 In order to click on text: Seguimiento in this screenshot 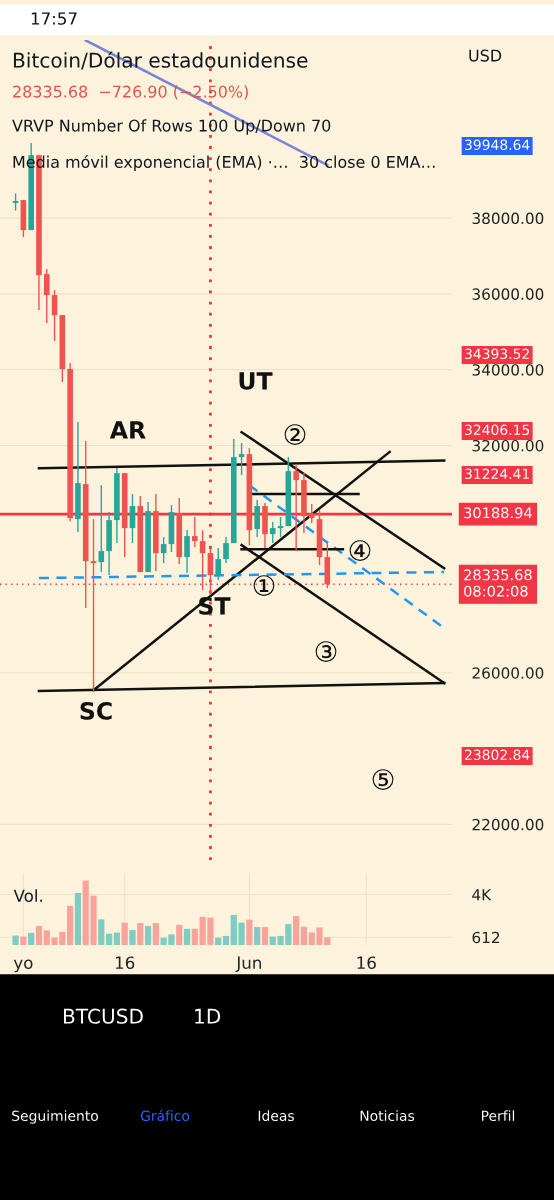, I will do `click(55, 1117)`.